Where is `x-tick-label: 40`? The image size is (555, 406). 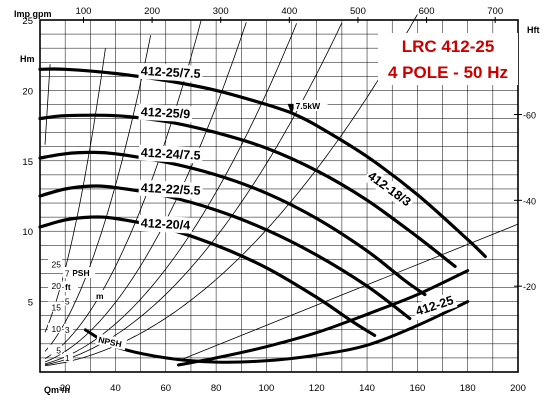 x-tick-label: 40 is located at coordinates (115, 388).